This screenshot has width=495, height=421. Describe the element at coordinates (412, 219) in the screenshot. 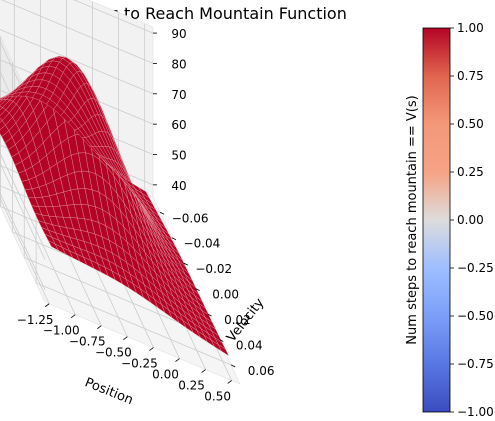

I see `colorbar-label: Num steps to reach mountain == V(s)` at that location.